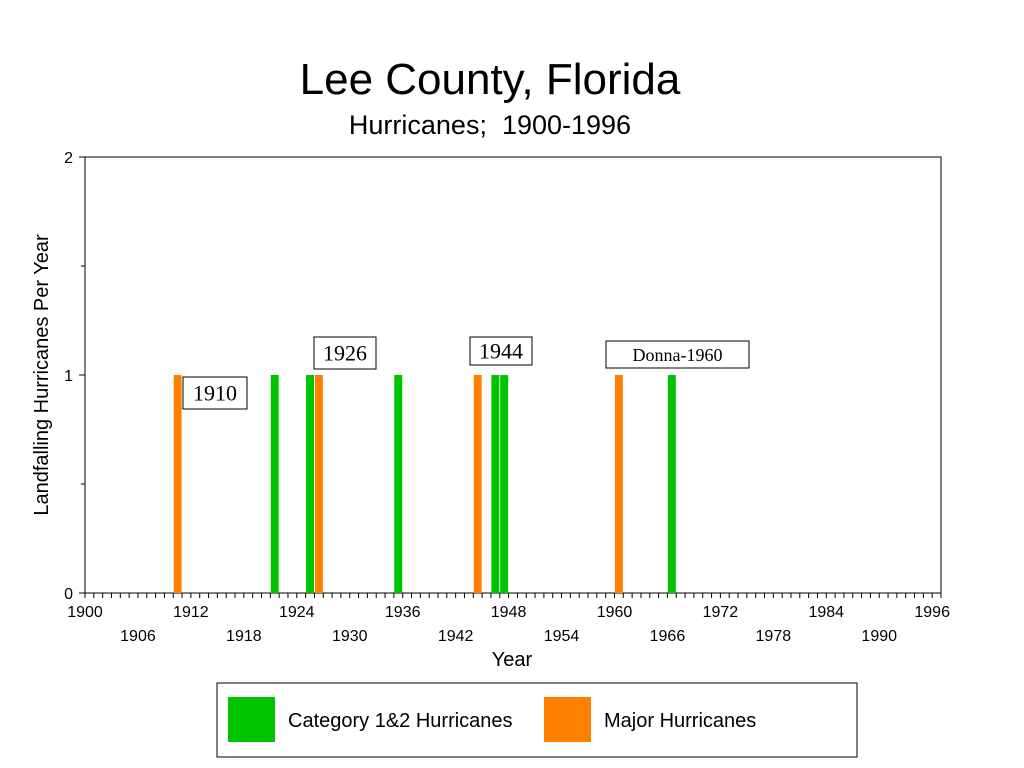 The height and width of the screenshot is (768, 1024). I want to click on y-axis-label: Landfalling Hurricanes Per Year, so click(42, 375).